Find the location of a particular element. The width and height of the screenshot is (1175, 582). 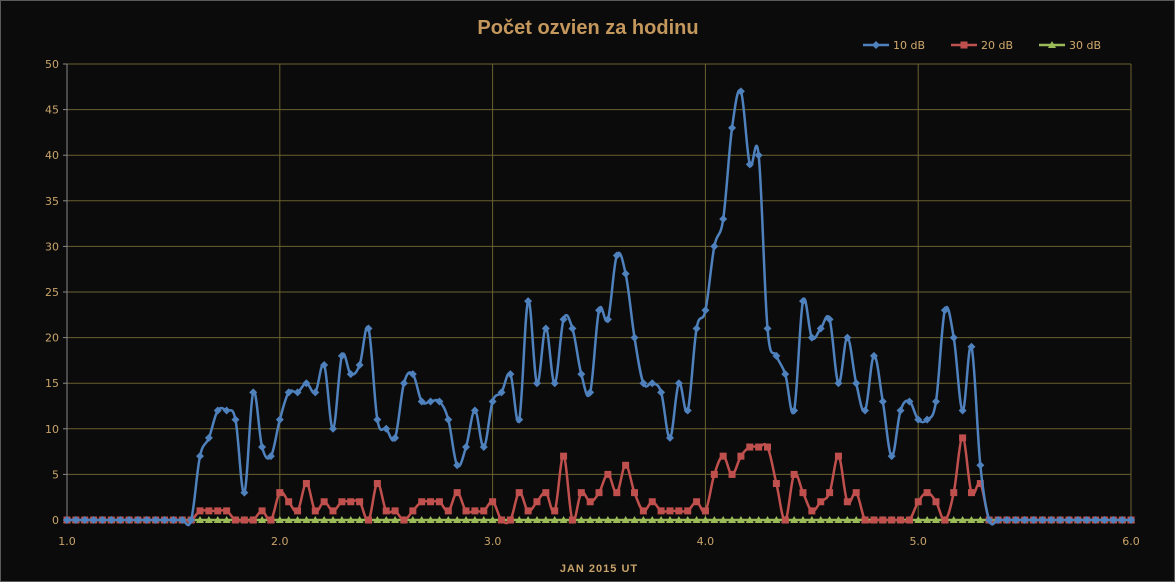

x-tick-label: 4.0 is located at coordinates (706, 541).